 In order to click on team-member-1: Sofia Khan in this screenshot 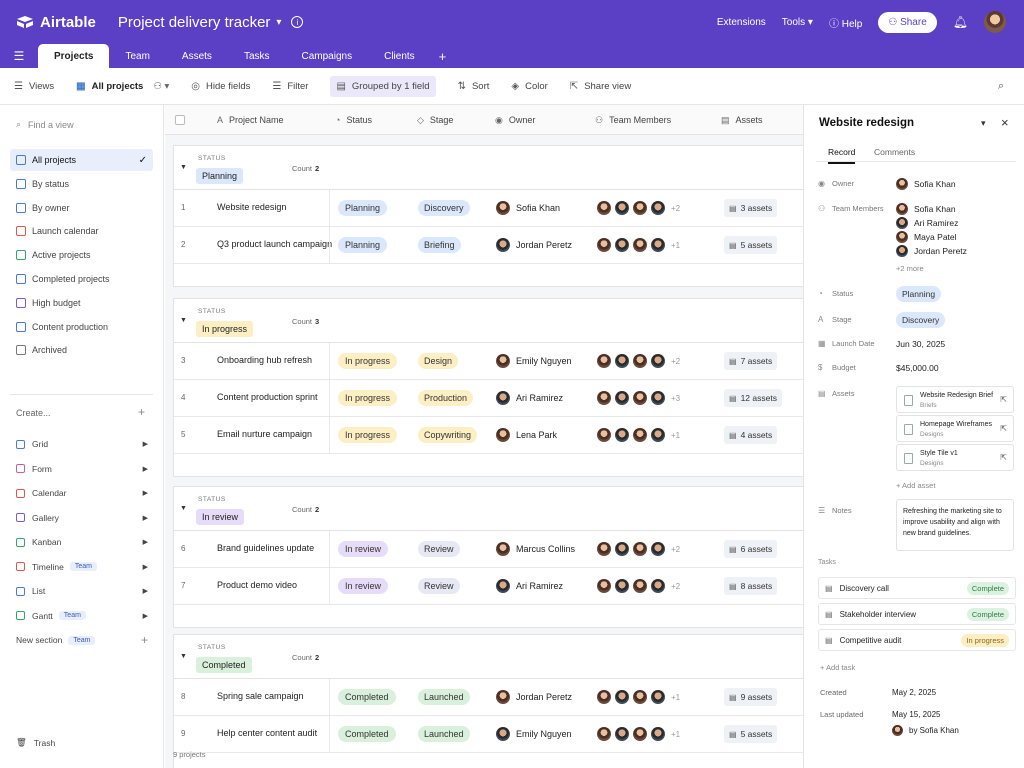, I will do `click(926, 209)`.